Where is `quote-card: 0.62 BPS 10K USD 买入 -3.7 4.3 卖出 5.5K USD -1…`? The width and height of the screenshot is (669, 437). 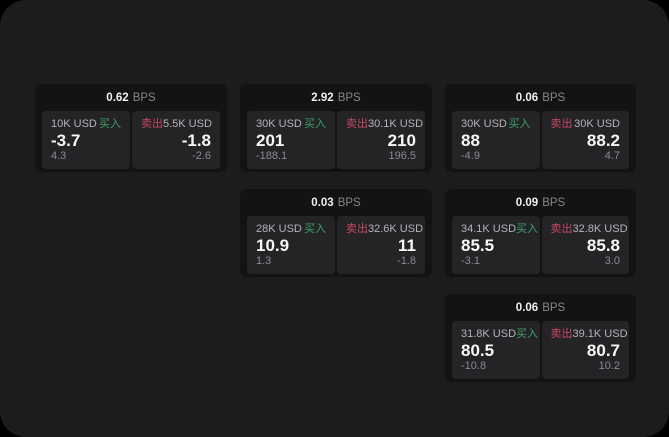 quote-card: 0.62 BPS 10K USD 买入 -3.7 4.3 卖出 5.5K USD -1… is located at coordinates (131, 128).